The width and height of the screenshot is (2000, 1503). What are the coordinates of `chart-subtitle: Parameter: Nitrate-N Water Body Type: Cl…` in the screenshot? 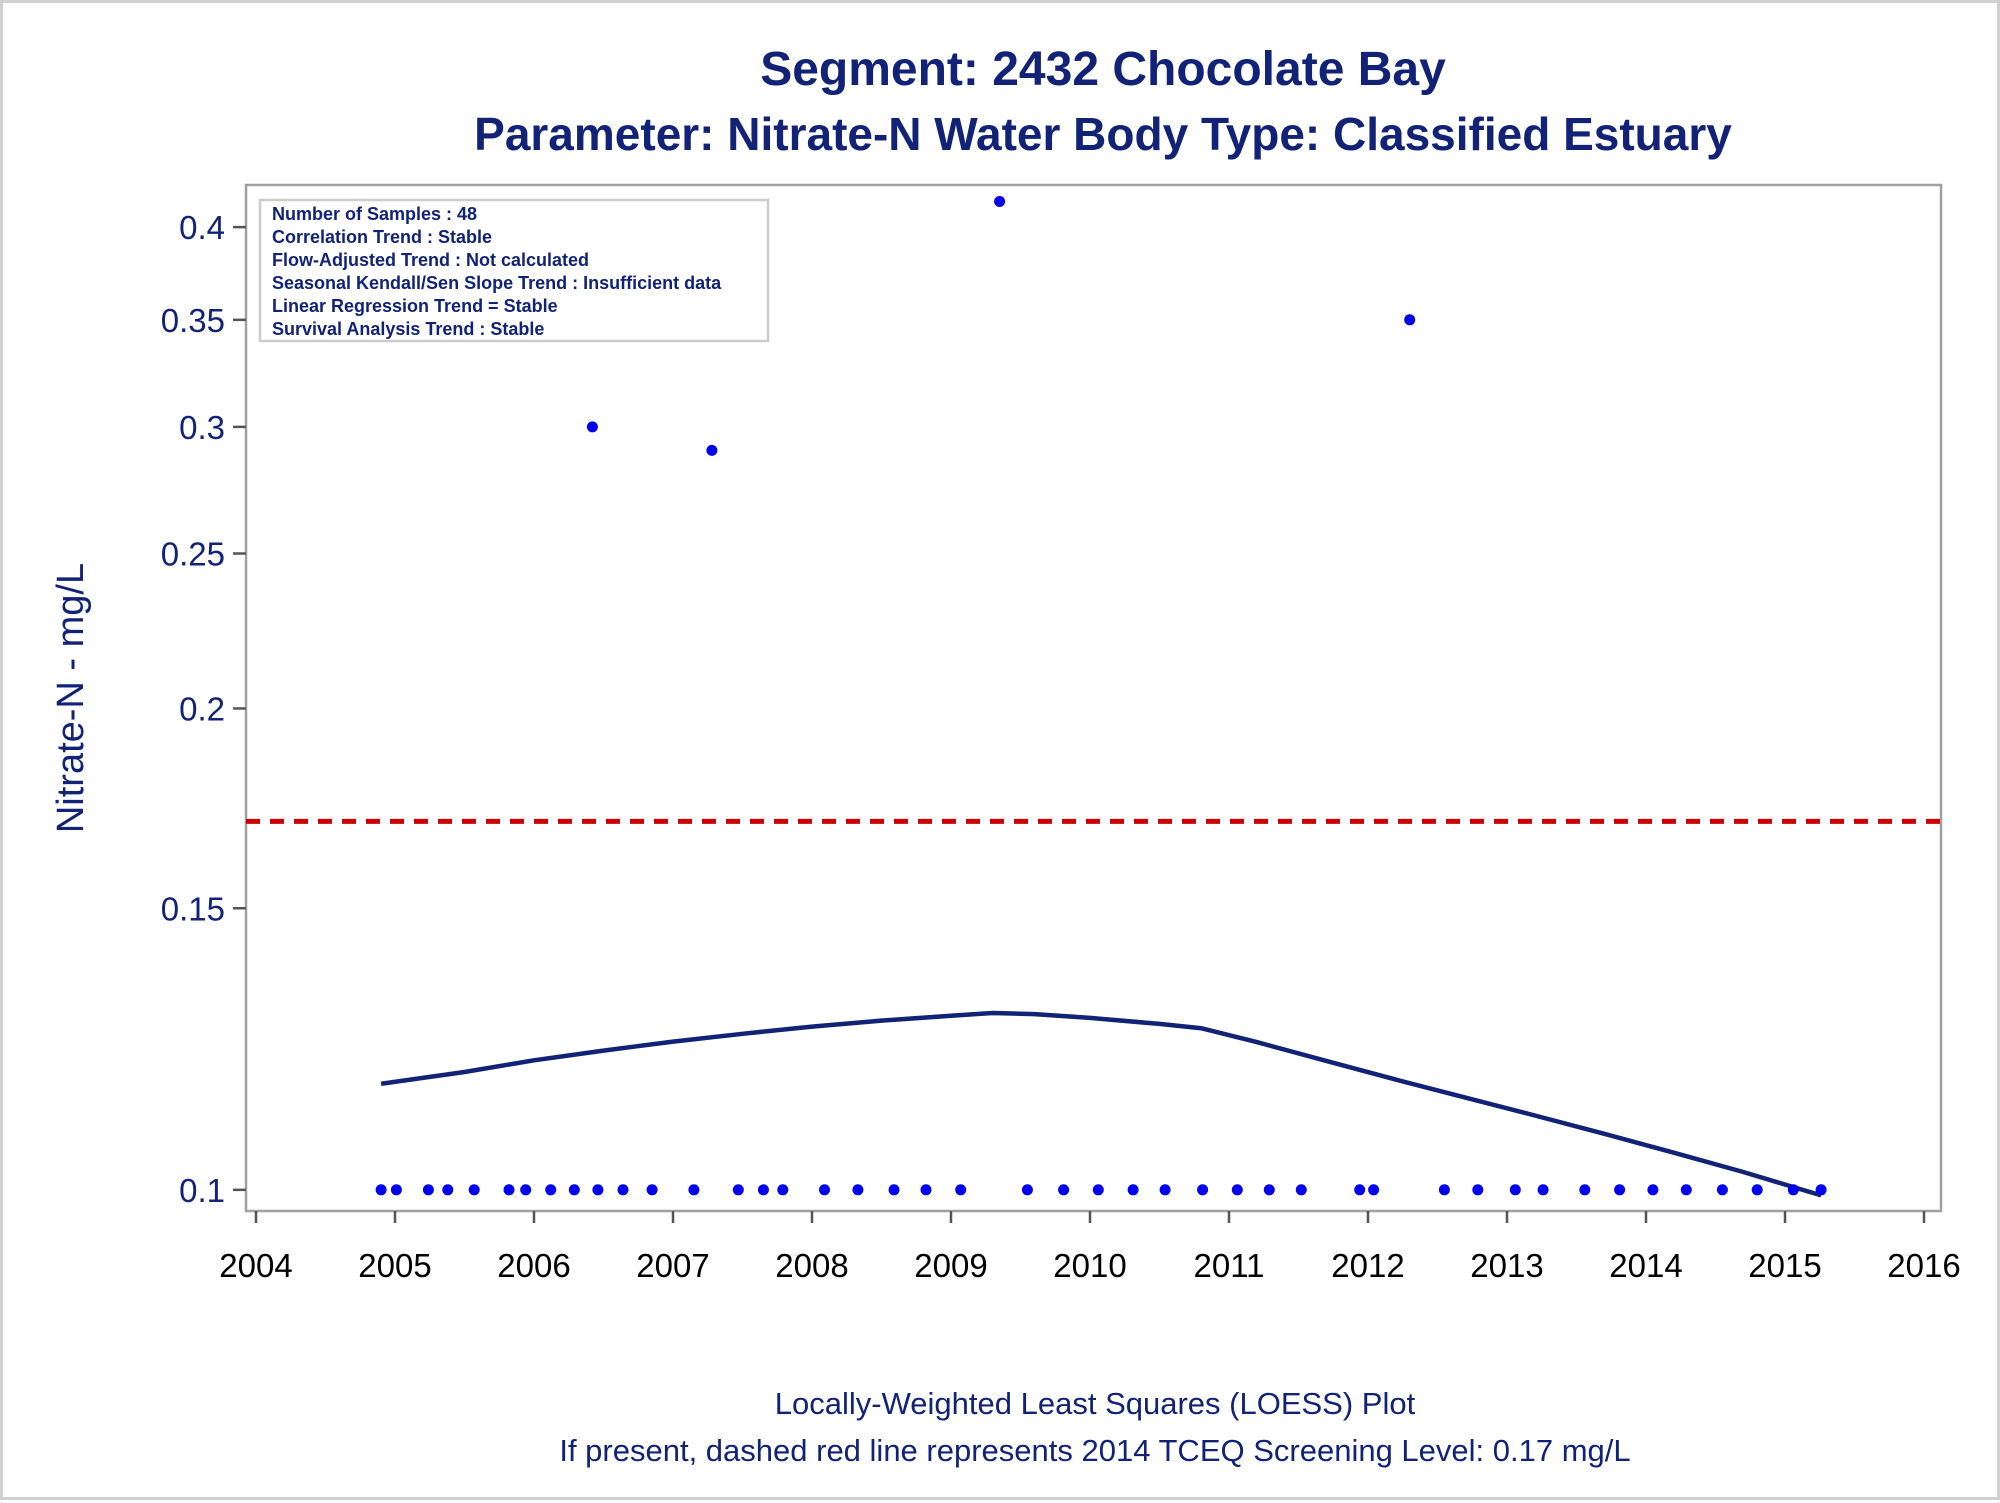 It's located at (1103, 134).